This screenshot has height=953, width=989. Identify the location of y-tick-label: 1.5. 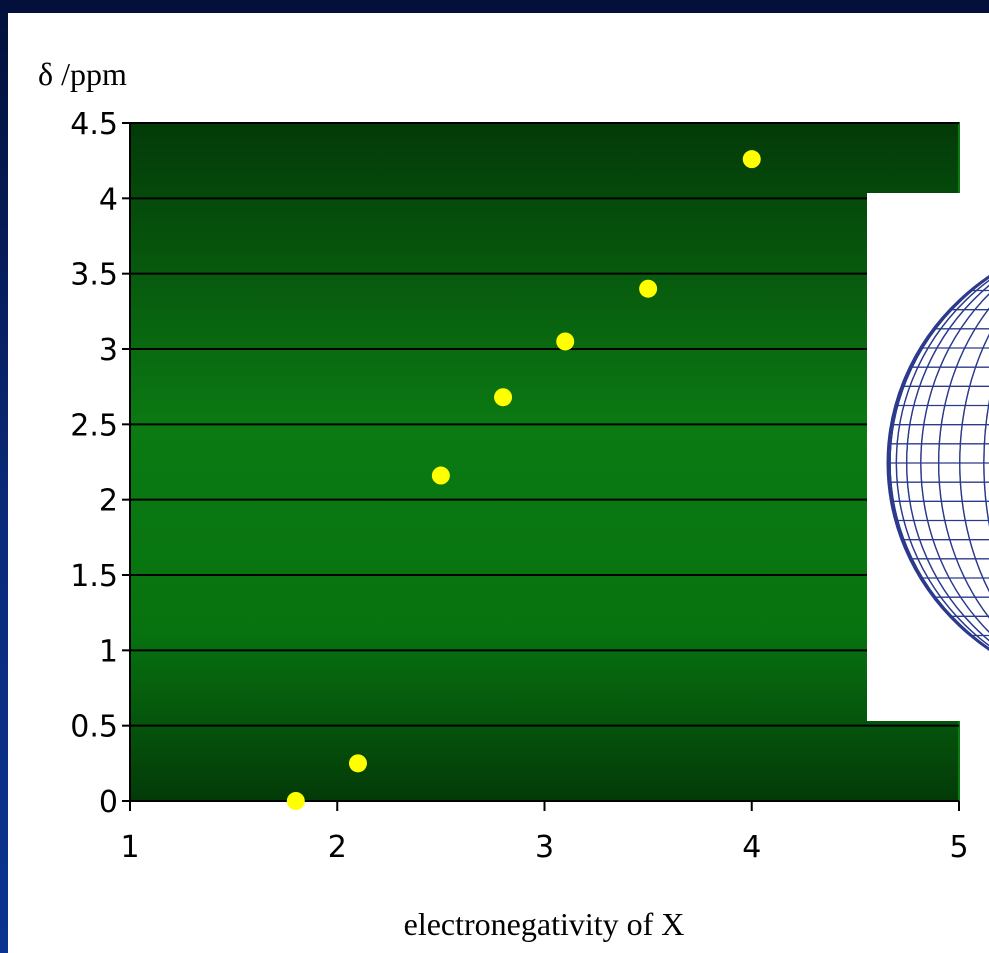
(94, 576).